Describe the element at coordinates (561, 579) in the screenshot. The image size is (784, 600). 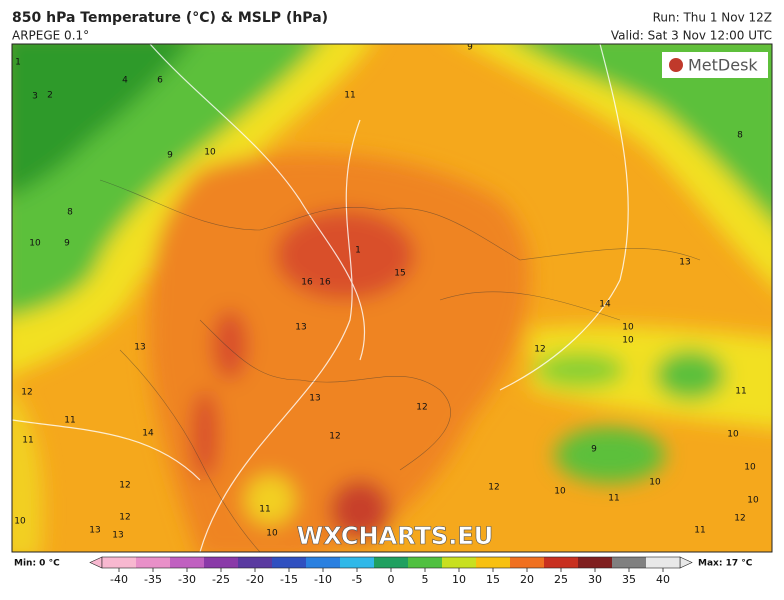
I see `colorbar-tick-label: 25` at that location.